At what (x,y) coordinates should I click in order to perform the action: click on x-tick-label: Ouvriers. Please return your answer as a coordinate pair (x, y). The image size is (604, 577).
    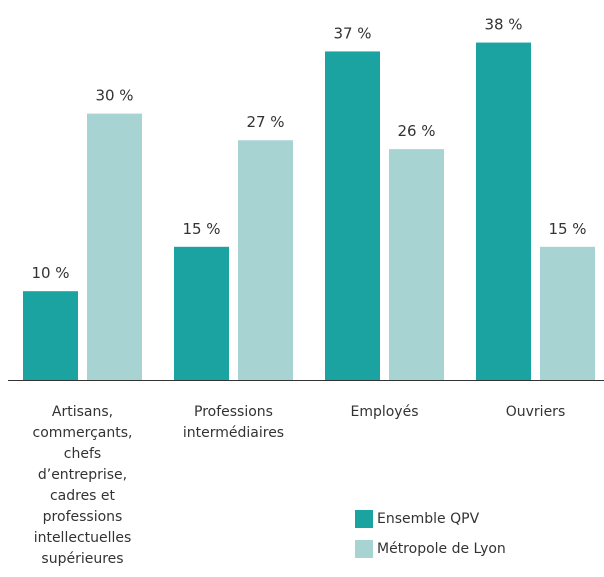
    Looking at the image, I should click on (535, 412).